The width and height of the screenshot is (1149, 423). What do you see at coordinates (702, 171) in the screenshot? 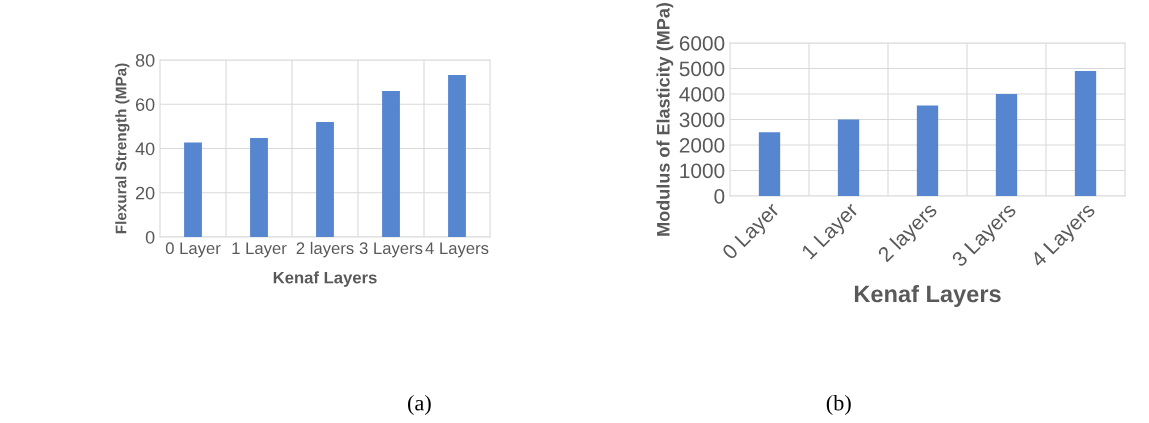
I see `y-tick-label: 1000` at bounding box center [702, 171].